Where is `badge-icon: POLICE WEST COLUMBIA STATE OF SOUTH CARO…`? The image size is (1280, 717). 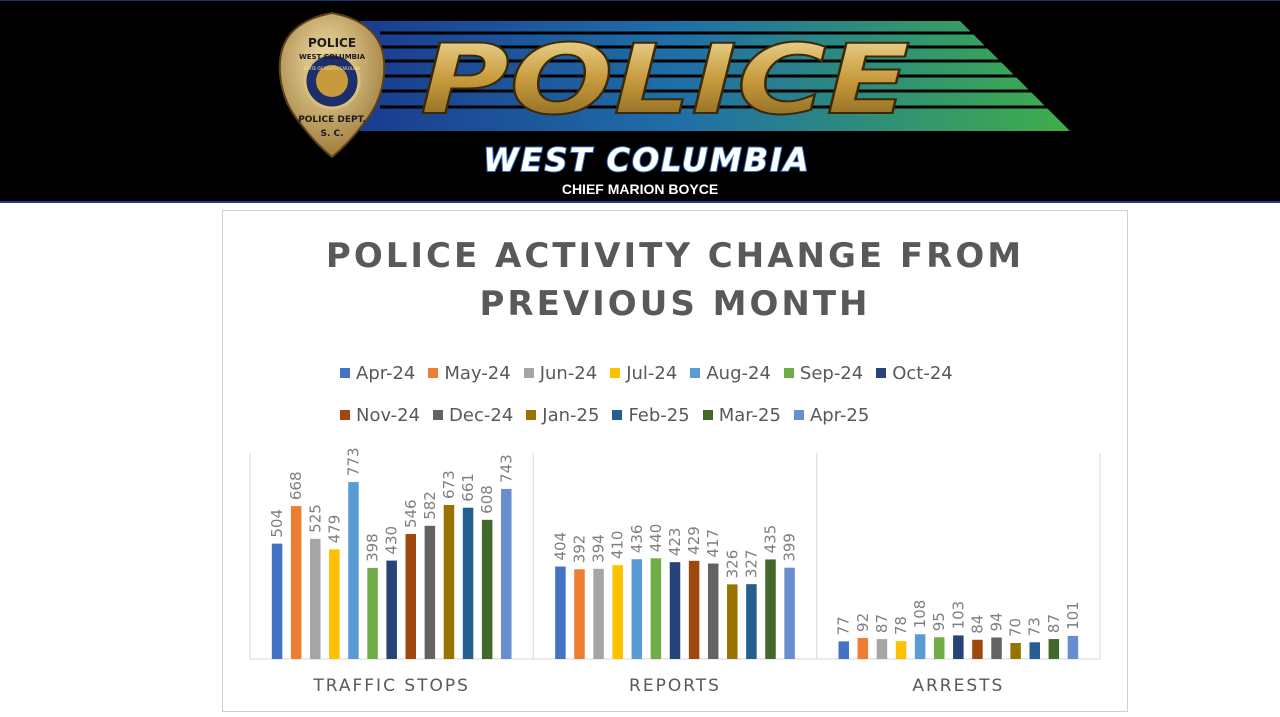 badge-icon: POLICE WEST COLUMBIA STATE OF SOUTH CARO… is located at coordinates (332, 85).